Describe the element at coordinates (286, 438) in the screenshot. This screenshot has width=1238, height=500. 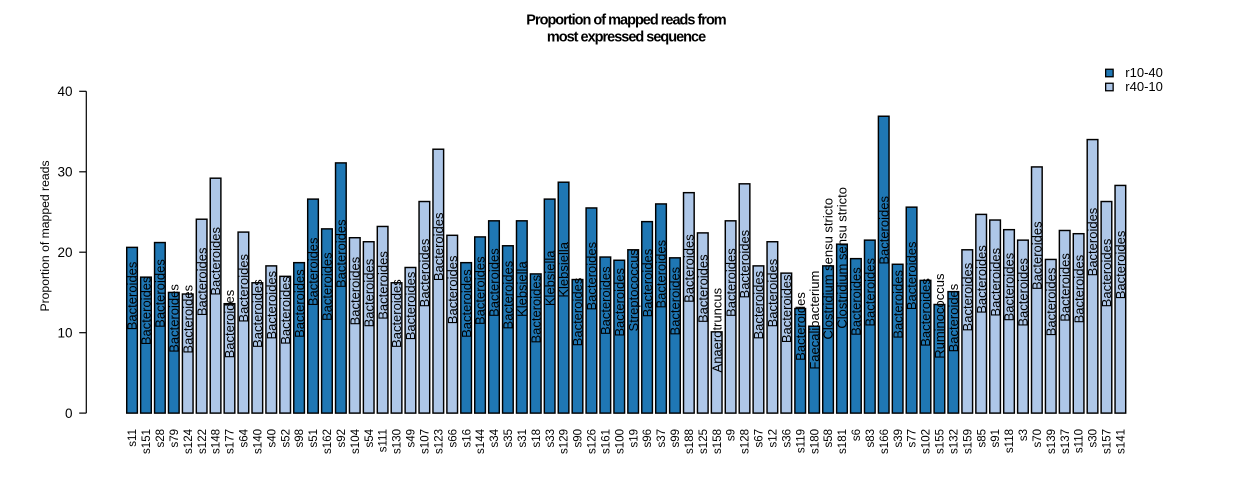
I see `svg-text: s52` at that location.